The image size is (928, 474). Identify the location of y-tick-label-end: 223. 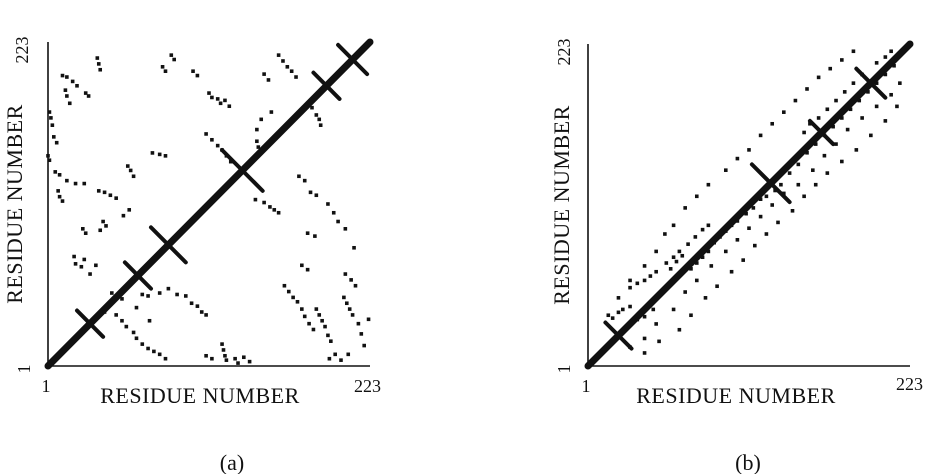
(22, 50).